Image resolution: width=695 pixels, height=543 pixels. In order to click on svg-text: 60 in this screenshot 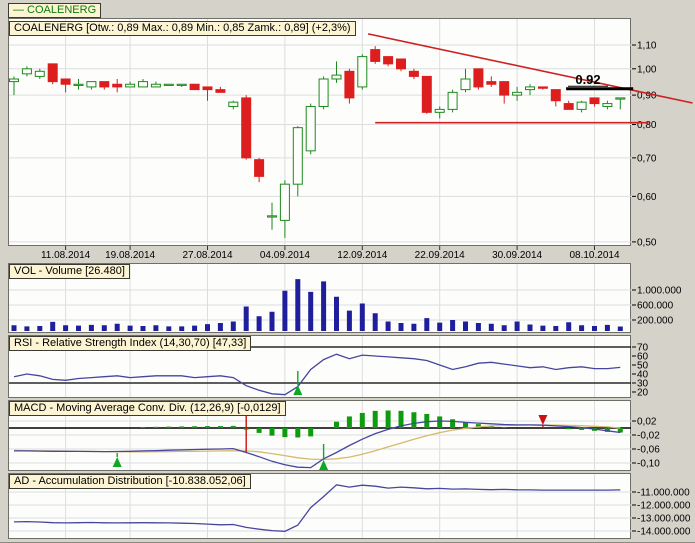, I will do `click(643, 357)`.